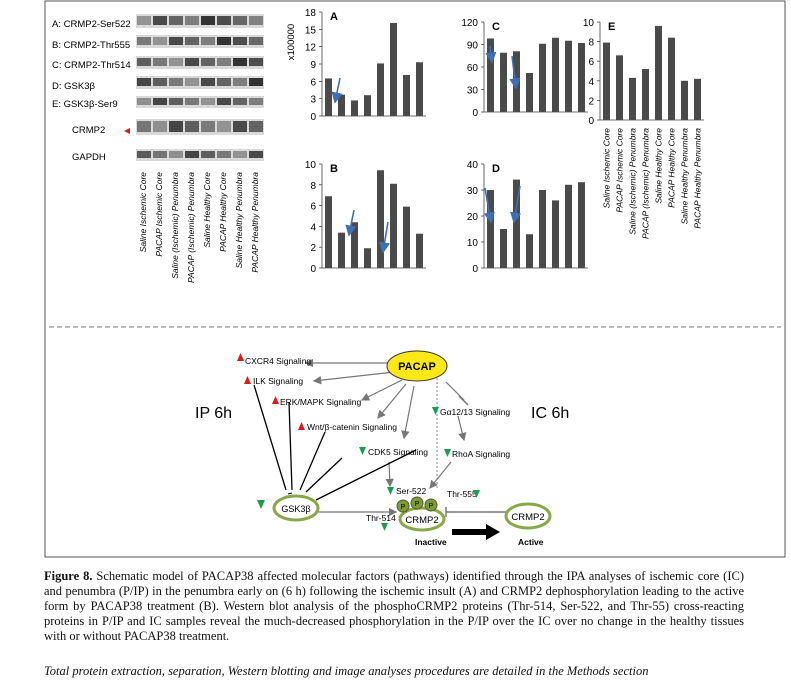 The height and width of the screenshot is (690, 791). Describe the element at coordinates (73, 86) in the screenshot. I see `band-label: D: GSK3β` at that location.